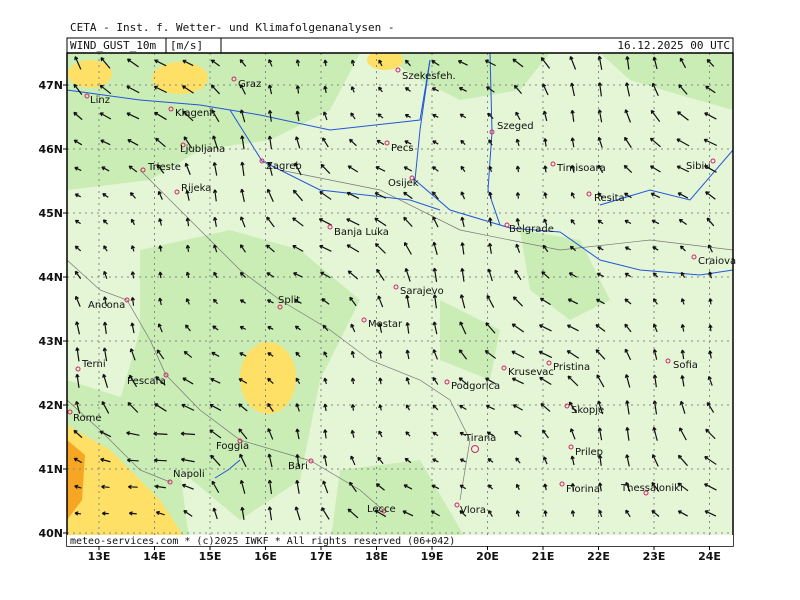  Describe the element at coordinates (289, 300) in the screenshot. I see `city-label: Split` at that location.